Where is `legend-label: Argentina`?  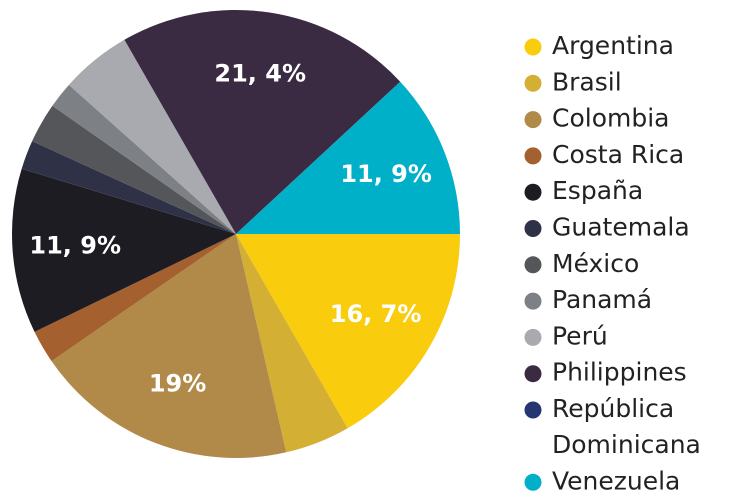
legend-label: Argentina is located at coordinates (613, 45).